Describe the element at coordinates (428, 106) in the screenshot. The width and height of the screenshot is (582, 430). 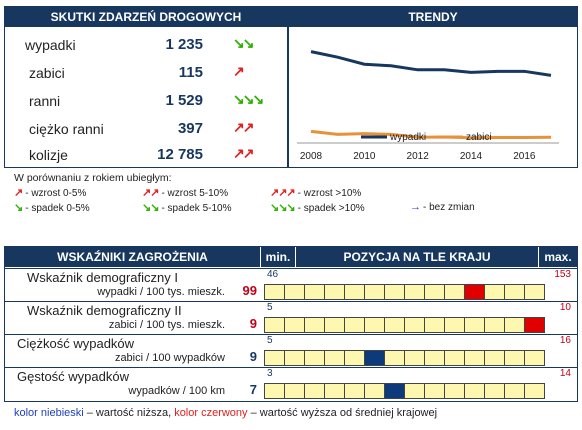
I see `trends-chart: 2008 2010 2012 2014 2016 wypadki zabici` at that location.